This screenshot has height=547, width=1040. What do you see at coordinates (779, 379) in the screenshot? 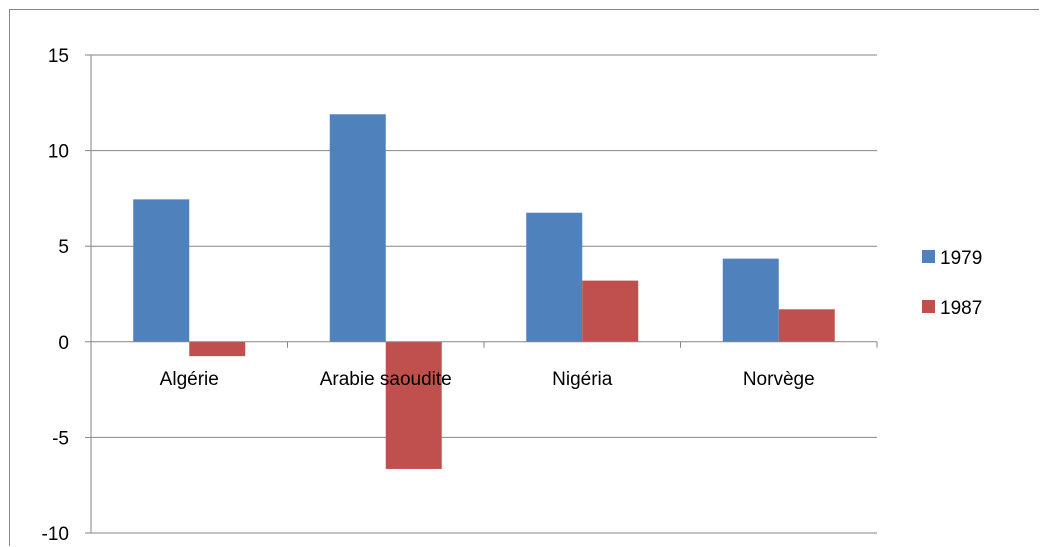
I see `x-tick-label: Norvège` at bounding box center [779, 379].